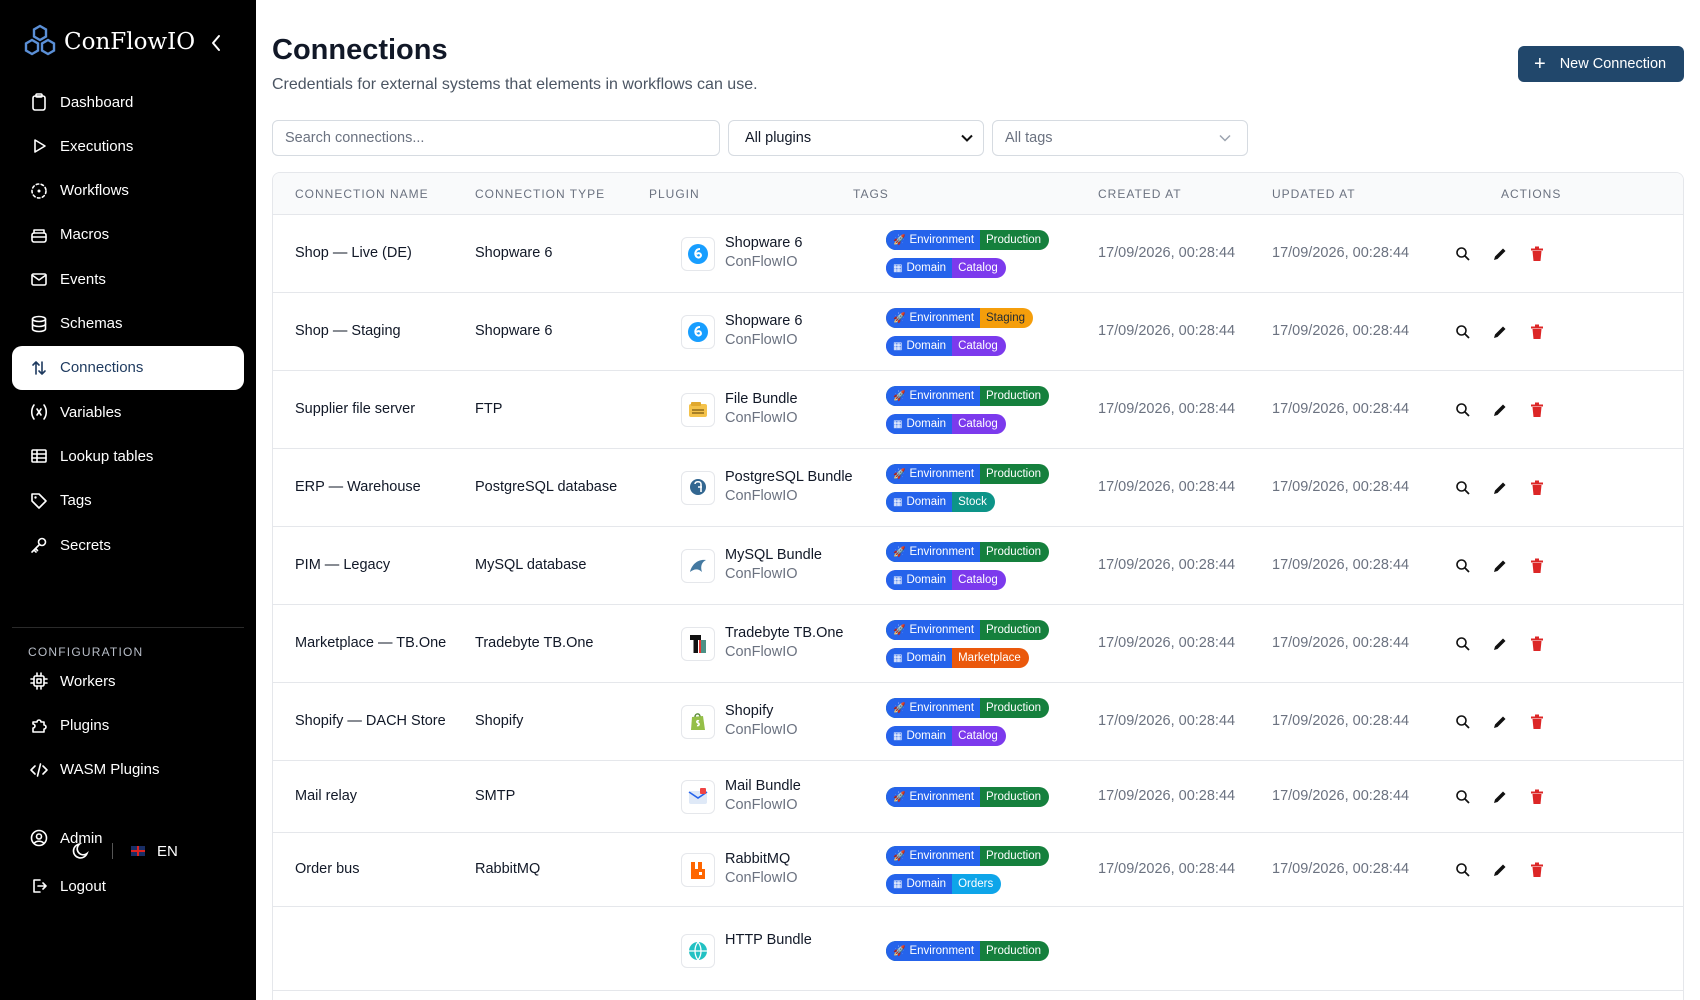 This screenshot has width=1700, height=1000. I want to click on sidebar-item-plugins: Plugins, so click(128, 725).